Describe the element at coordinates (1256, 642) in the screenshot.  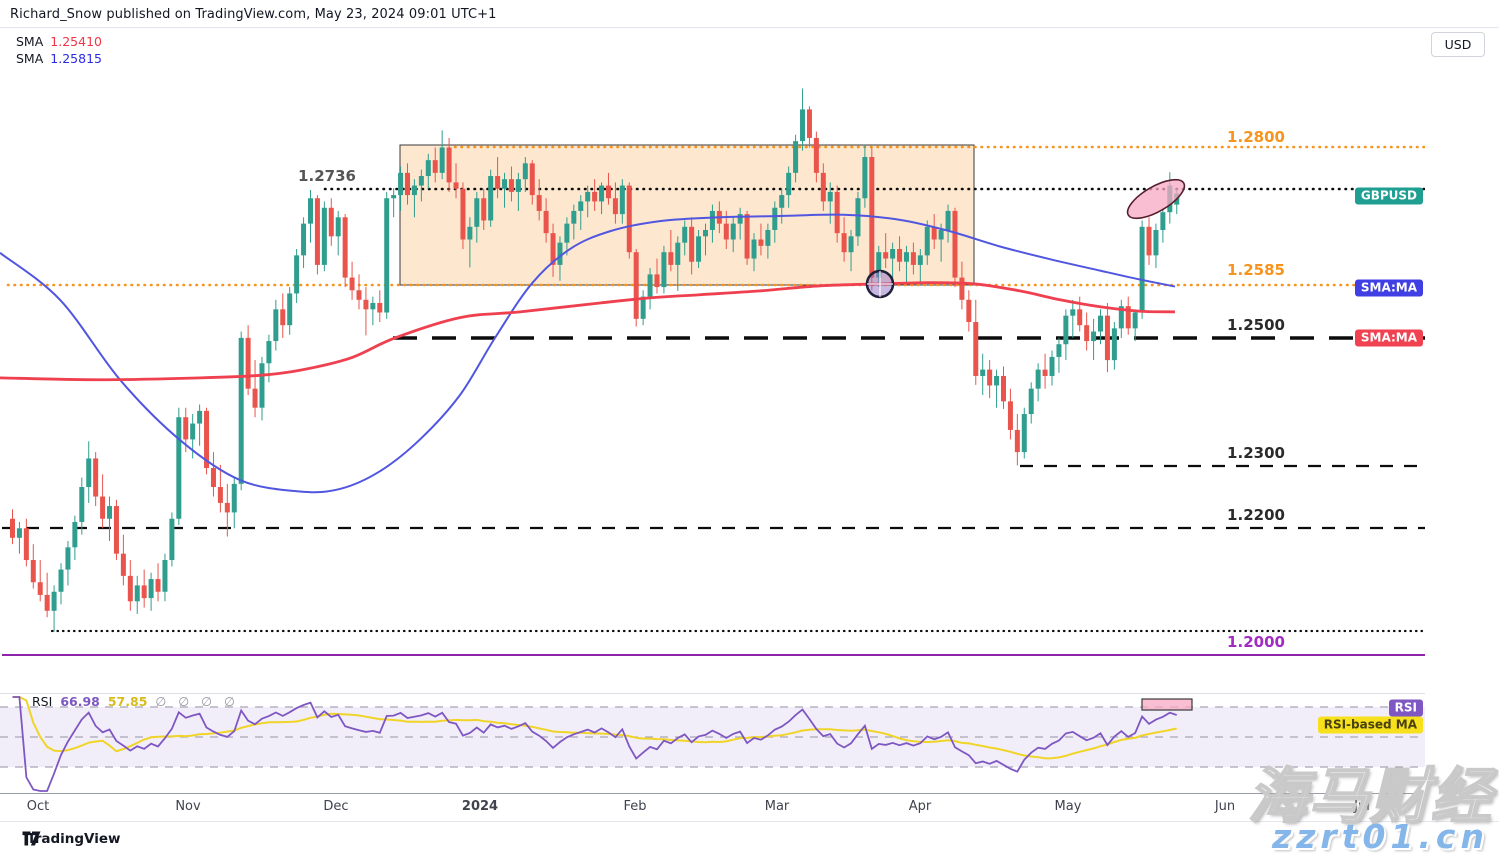
I see `level-label-1.2000: 1.2000` at that location.